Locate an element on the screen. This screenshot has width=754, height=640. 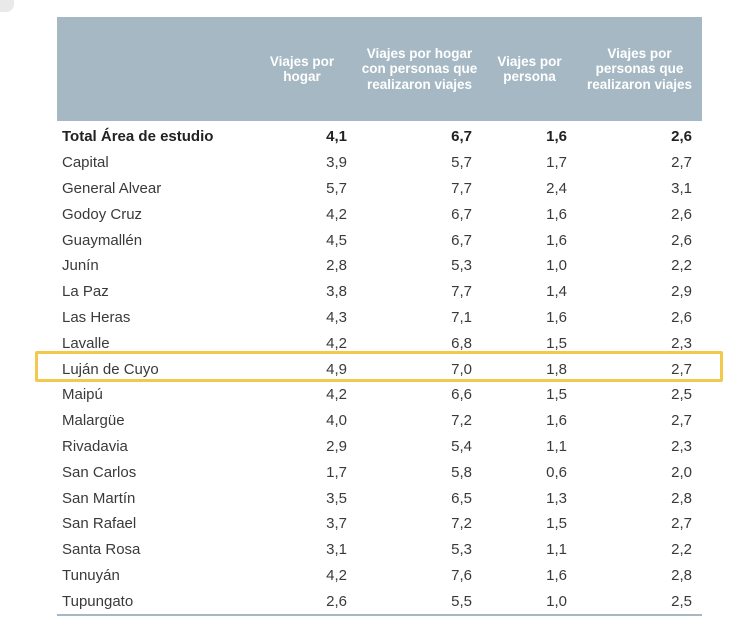
value-cell: 4,5 is located at coordinates (336, 240).